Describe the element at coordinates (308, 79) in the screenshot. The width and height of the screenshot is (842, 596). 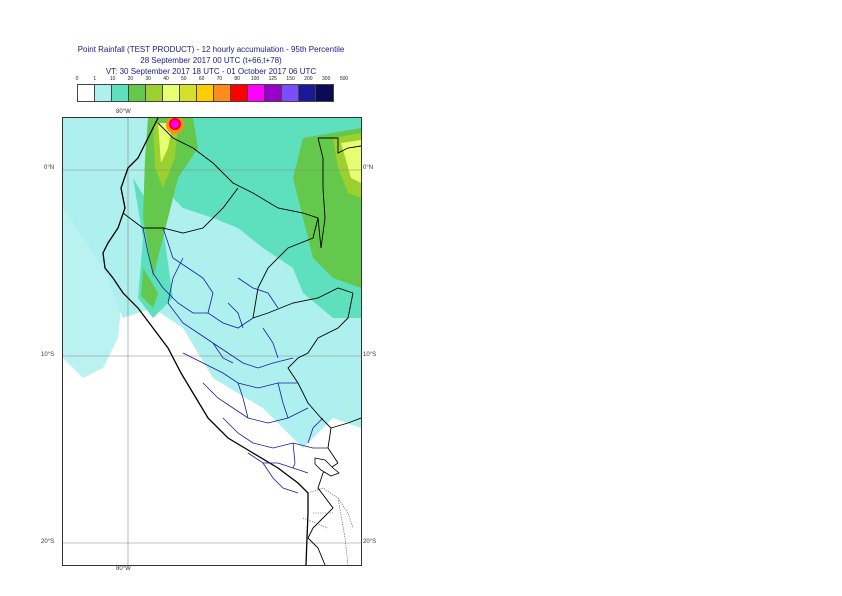
I see `legend-threshold-label: 200` at that location.